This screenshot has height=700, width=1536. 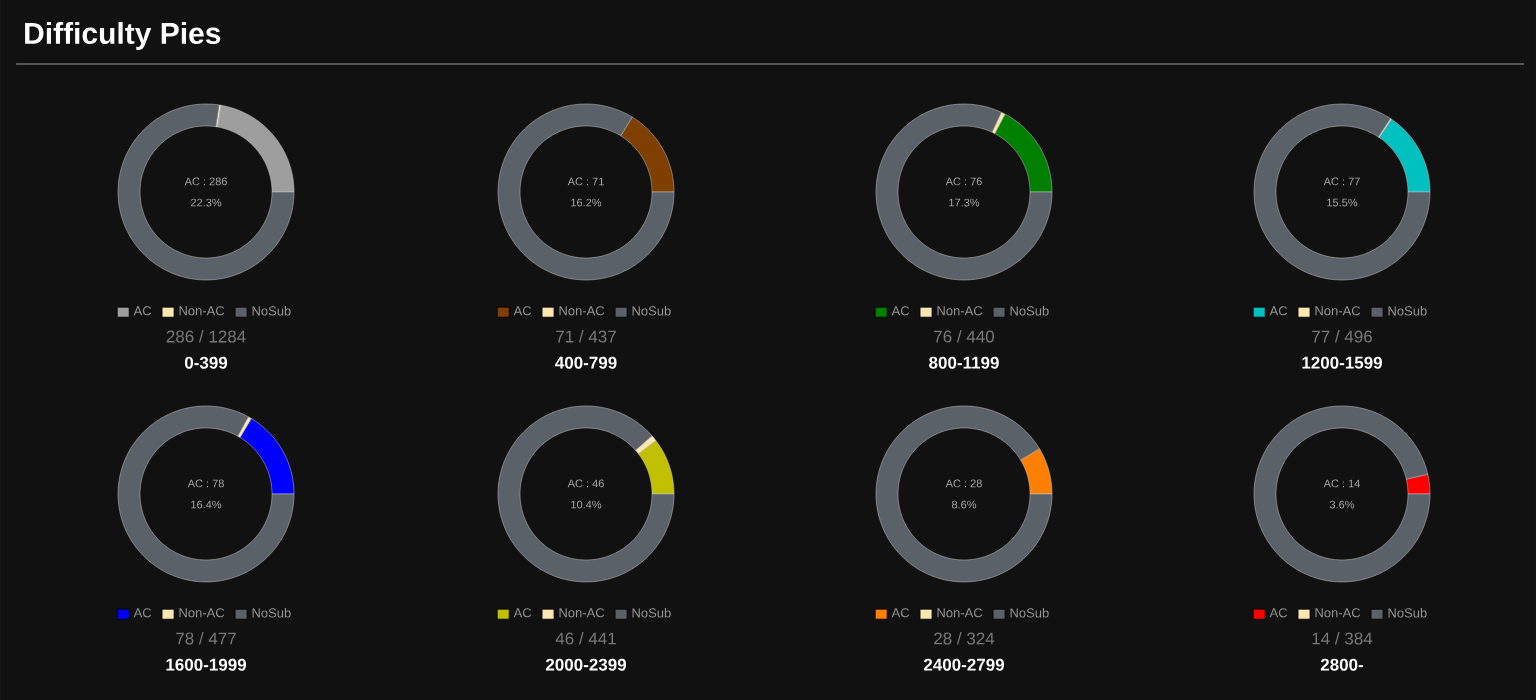 I want to click on text: 46 / 441, so click(x=585, y=638).